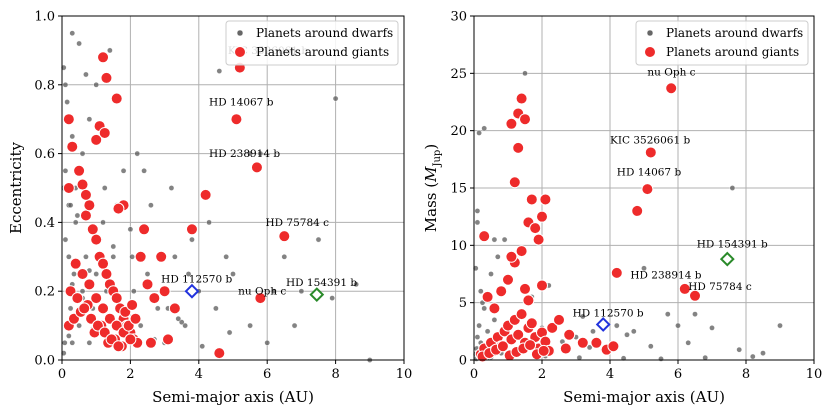 The width and height of the screenshot is (831, 414). I want to click on y-tick-label: 0, so click(463, 361).